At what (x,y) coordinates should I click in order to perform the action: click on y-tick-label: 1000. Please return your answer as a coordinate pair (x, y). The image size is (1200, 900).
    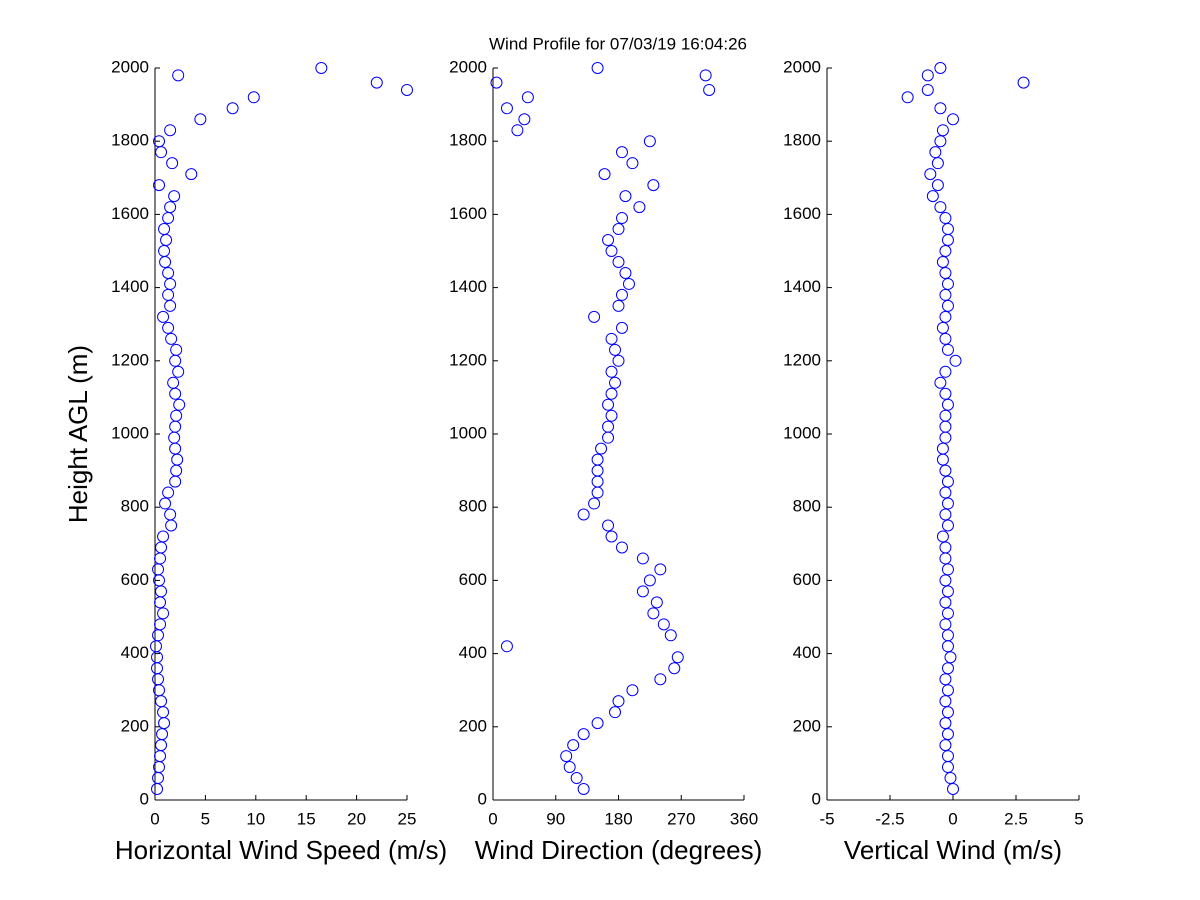
    Looking at the image, I should click on (802, 432).